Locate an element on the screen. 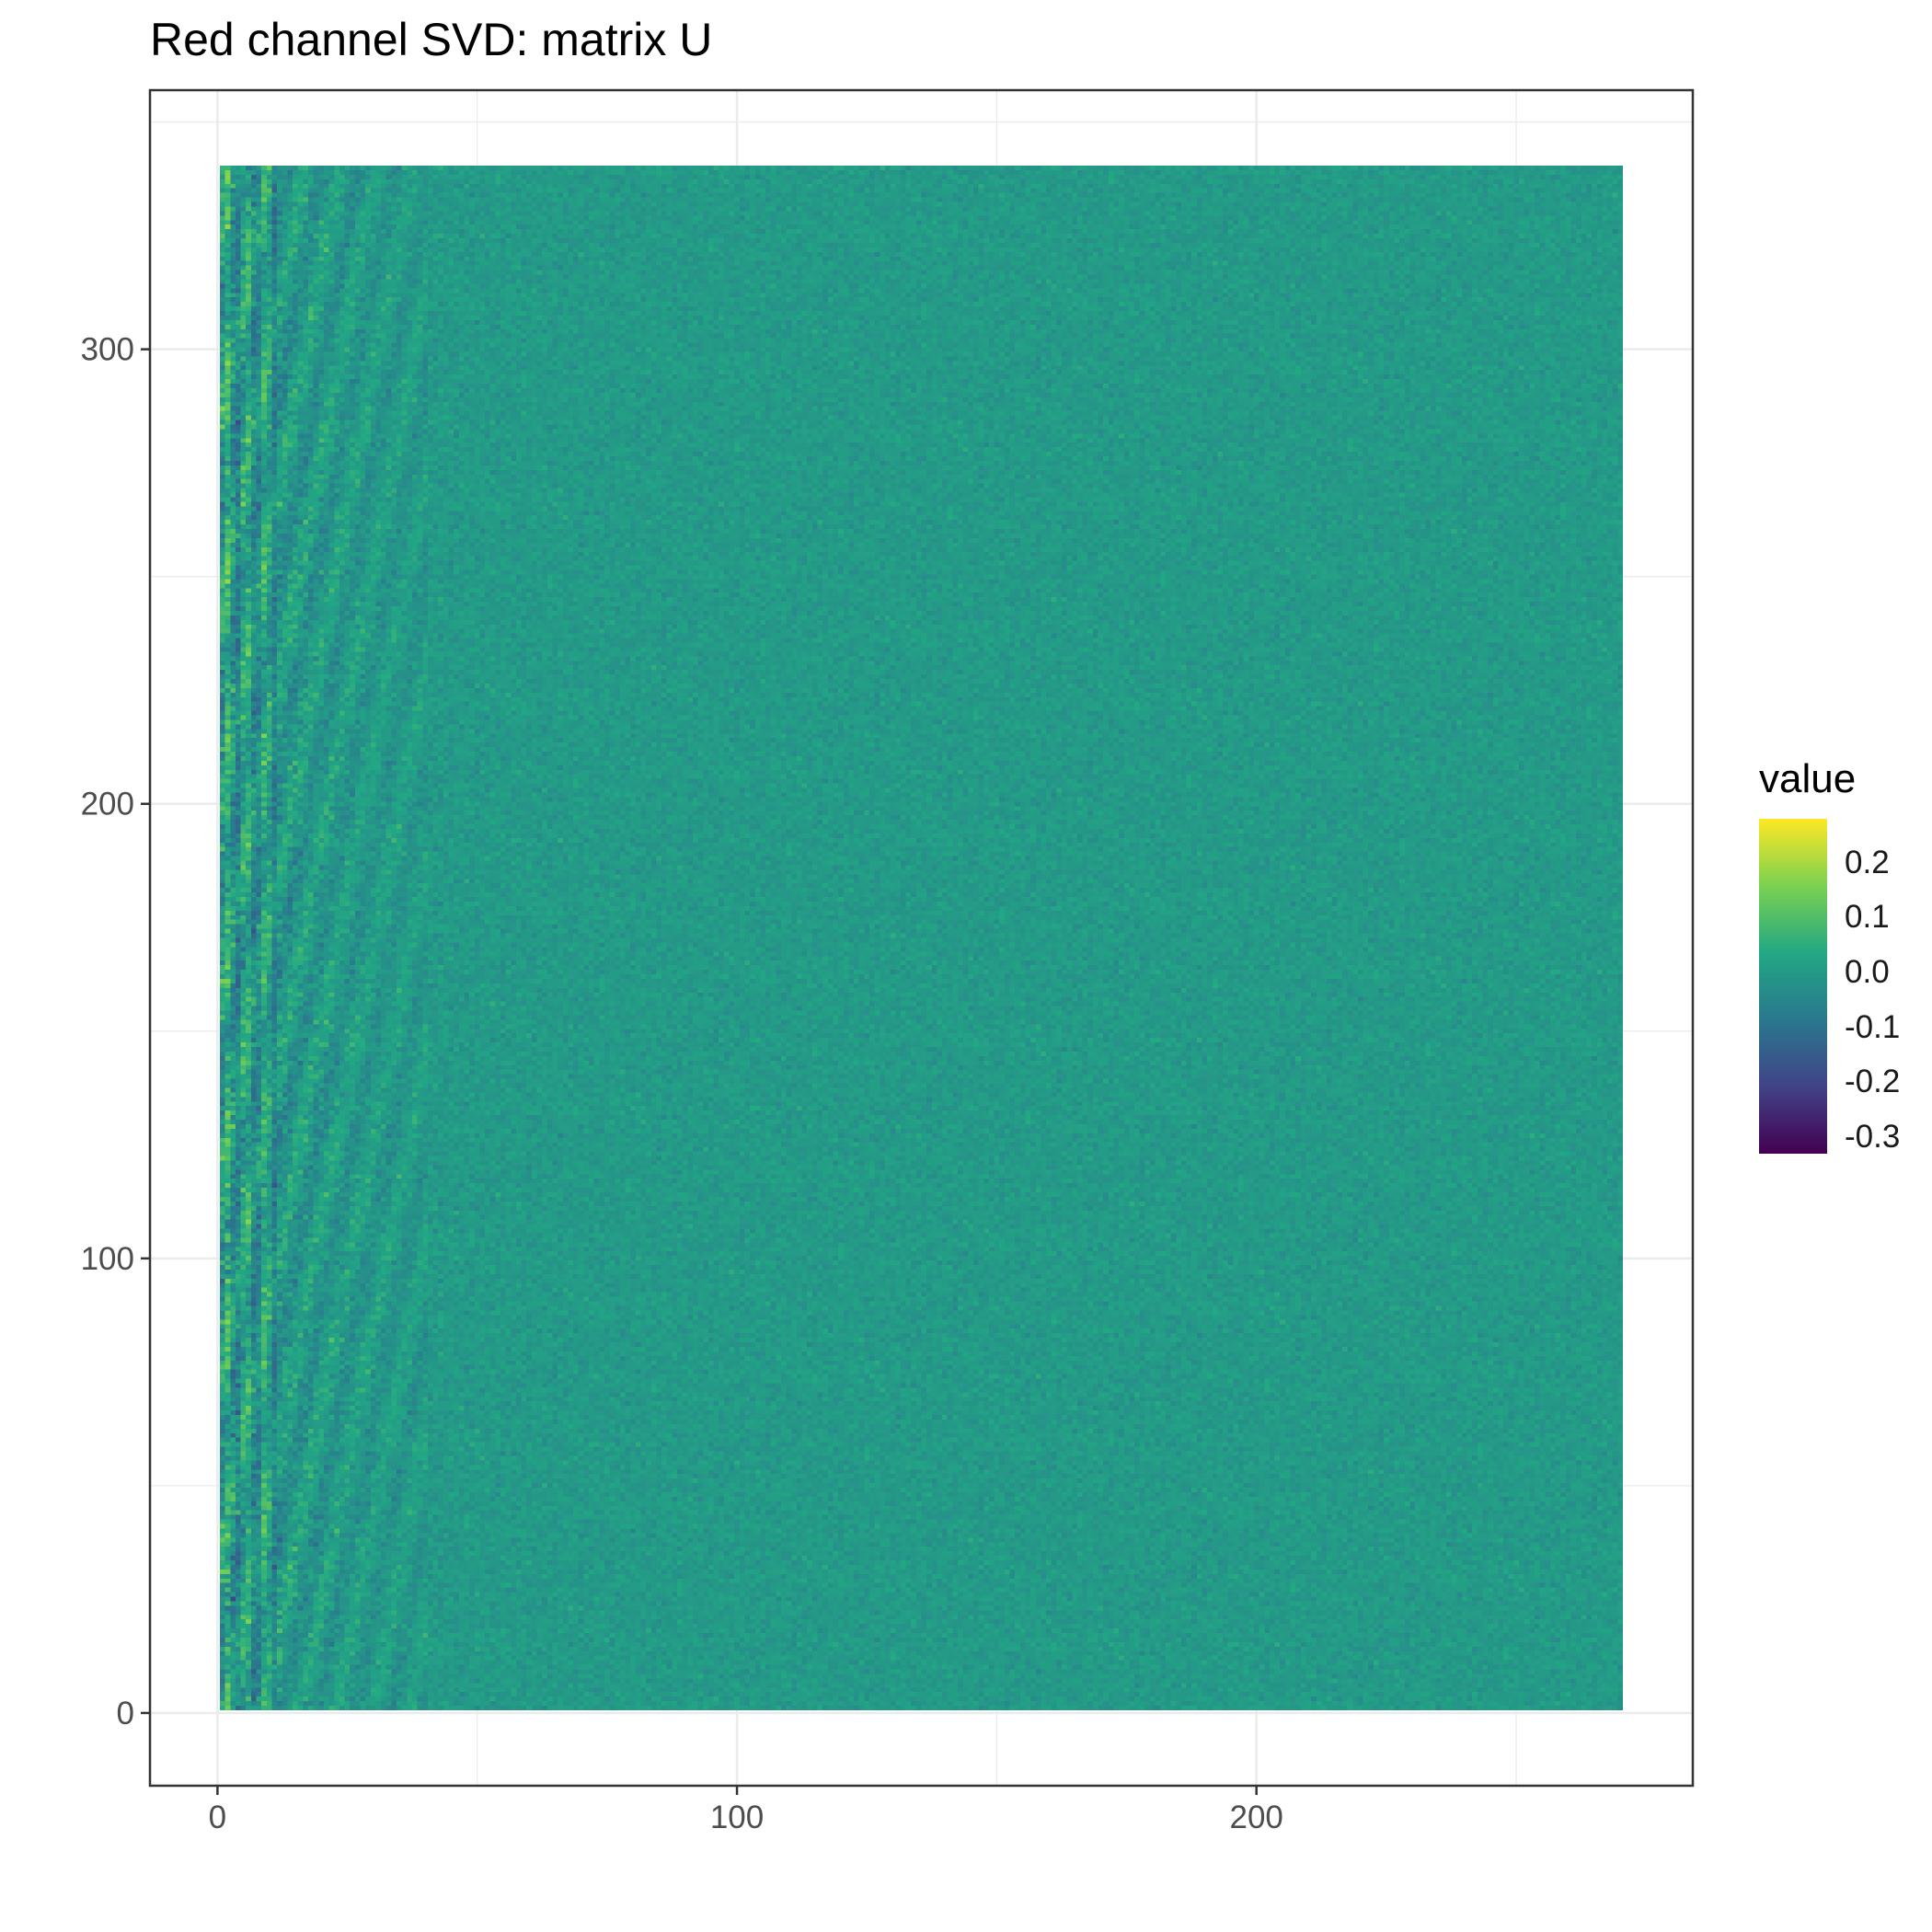 The height and width of the screenshot is (1932, 1932). y-tick-label: 200 is located at coordinates (107, 804).